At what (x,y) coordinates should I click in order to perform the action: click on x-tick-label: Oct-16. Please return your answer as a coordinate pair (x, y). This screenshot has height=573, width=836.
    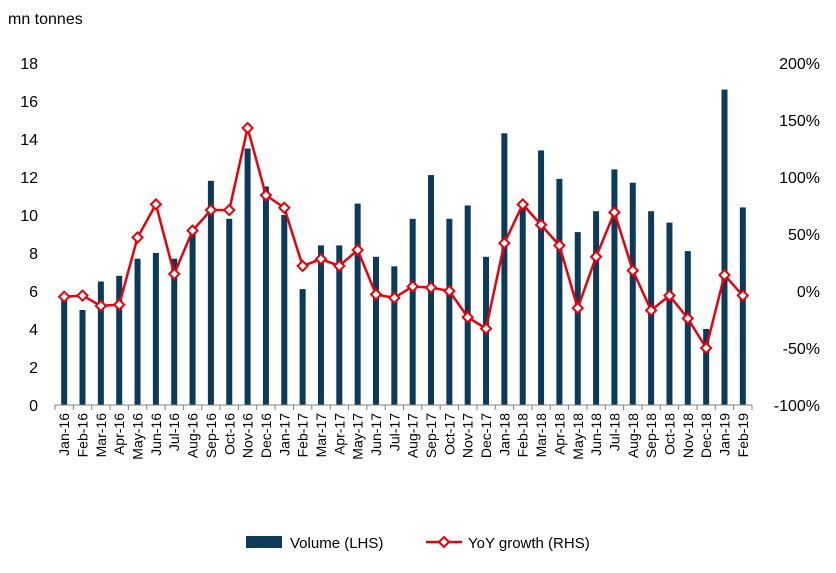
    Looking at the image, I should click on (229, 434).